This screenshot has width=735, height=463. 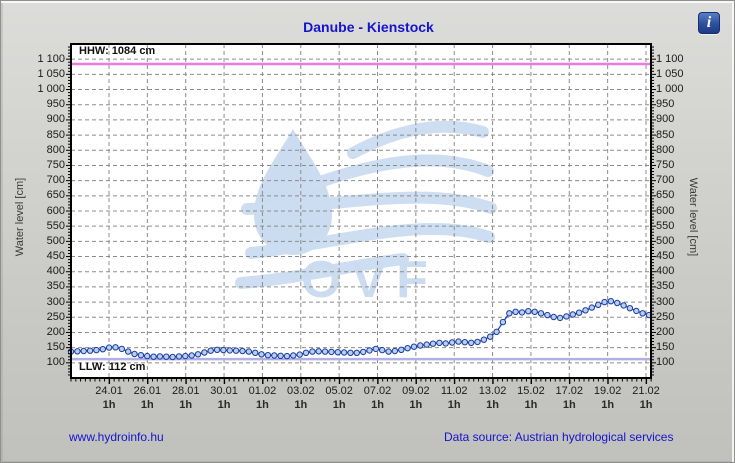 What do you see at coordinates (709, 23) in the screenshot?
I see `info-icon: i` at bounding box center [709, 23].